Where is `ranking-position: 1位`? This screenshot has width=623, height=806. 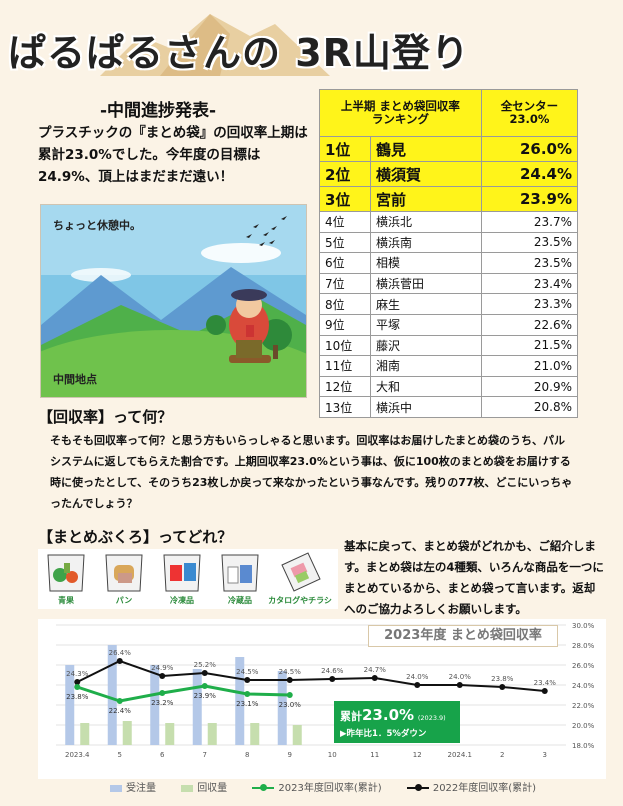
ranking-position: 1位 is located at coordinates (345, 149).